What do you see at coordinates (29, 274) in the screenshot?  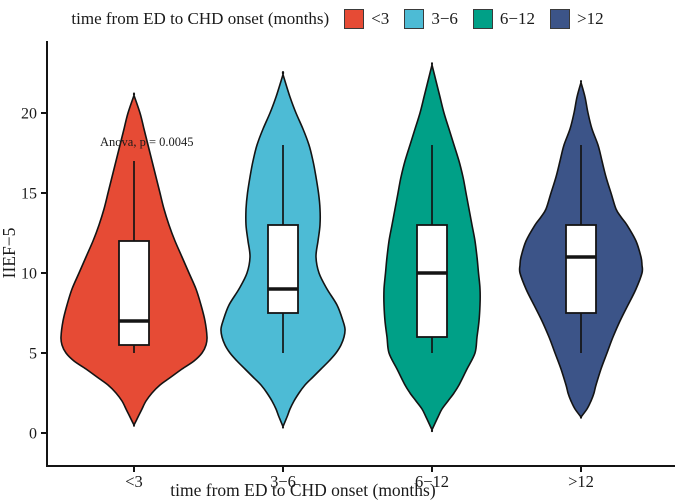 I see `y-tick-label: 10` at bounding box center [29, 274].